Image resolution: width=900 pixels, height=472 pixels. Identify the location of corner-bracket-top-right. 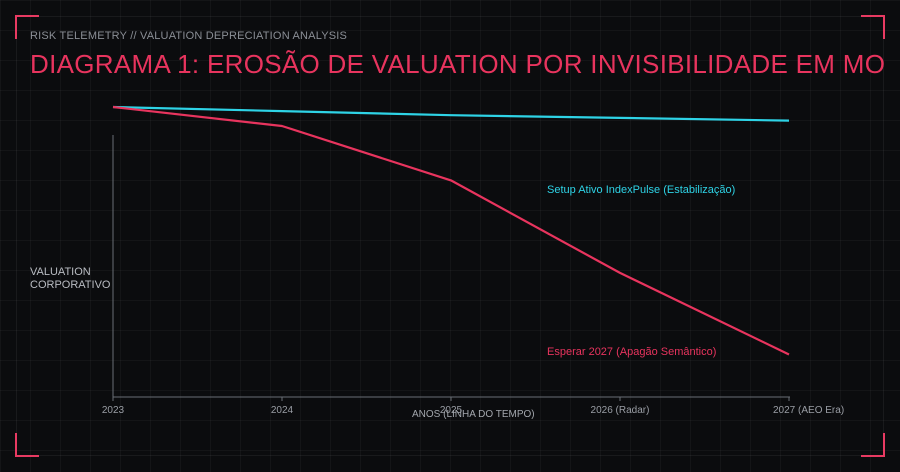
(873, 27).